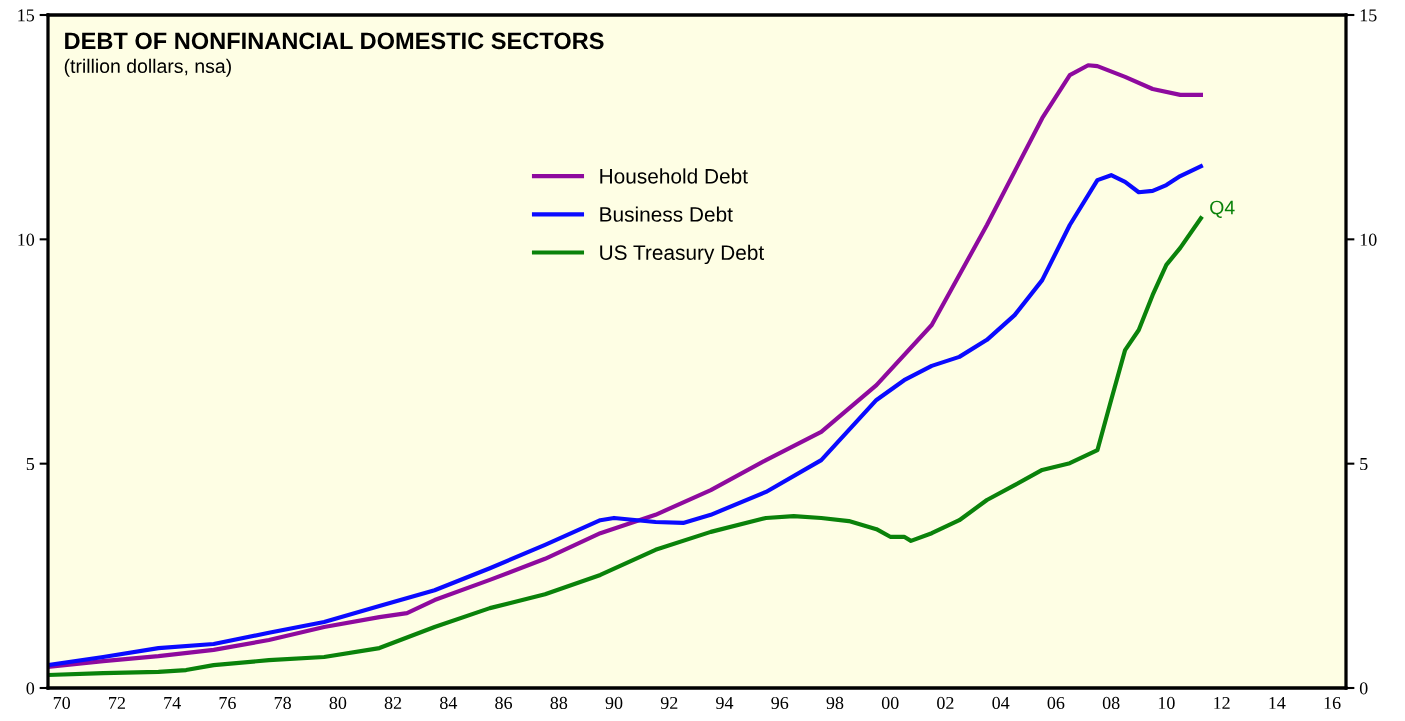 Image resolution: width=1405 pixels, height=721 pixels. What do you see at coordinates (26, 239) in the screenshot?
I see `y-tick-label: 10` at bounding box center [26, 239].